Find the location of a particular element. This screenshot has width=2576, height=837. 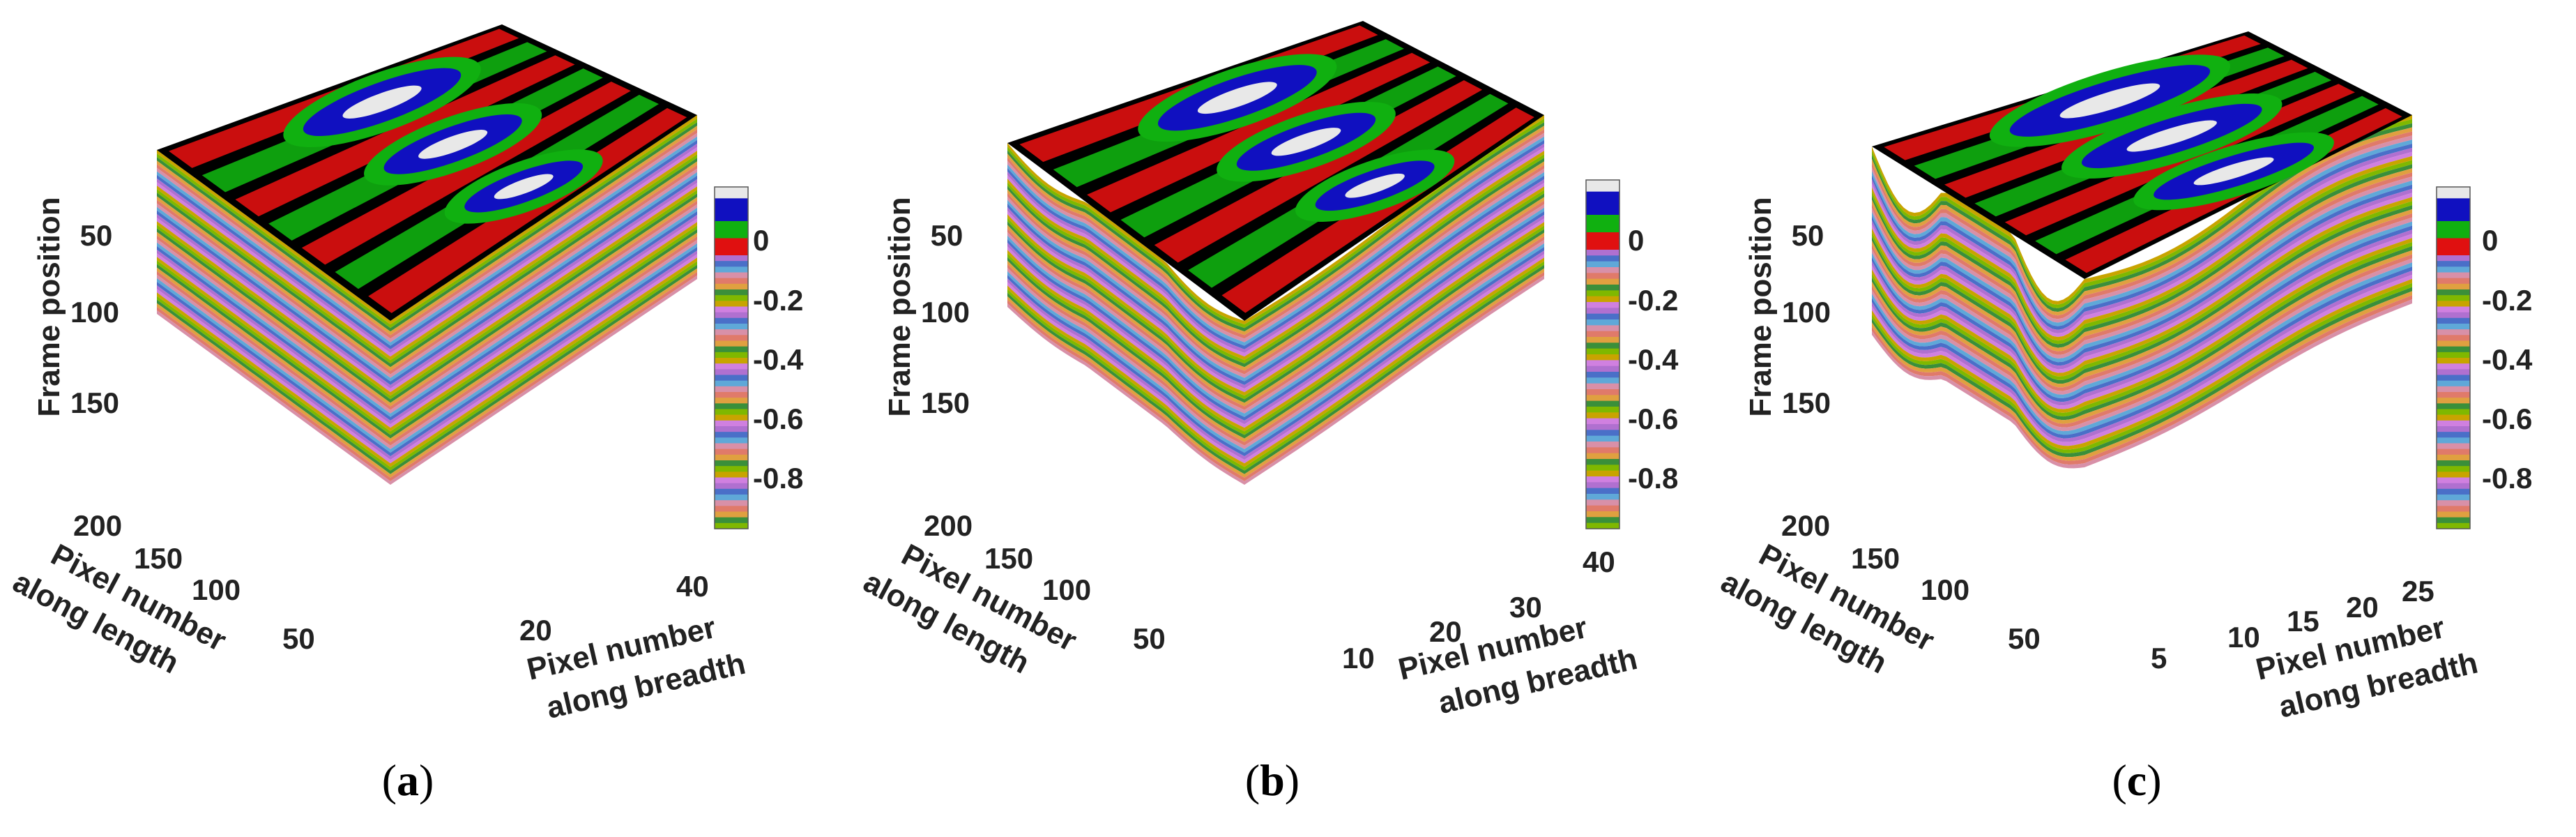

y-ticks-a: 20 40 is located at coordinates (614, 608).